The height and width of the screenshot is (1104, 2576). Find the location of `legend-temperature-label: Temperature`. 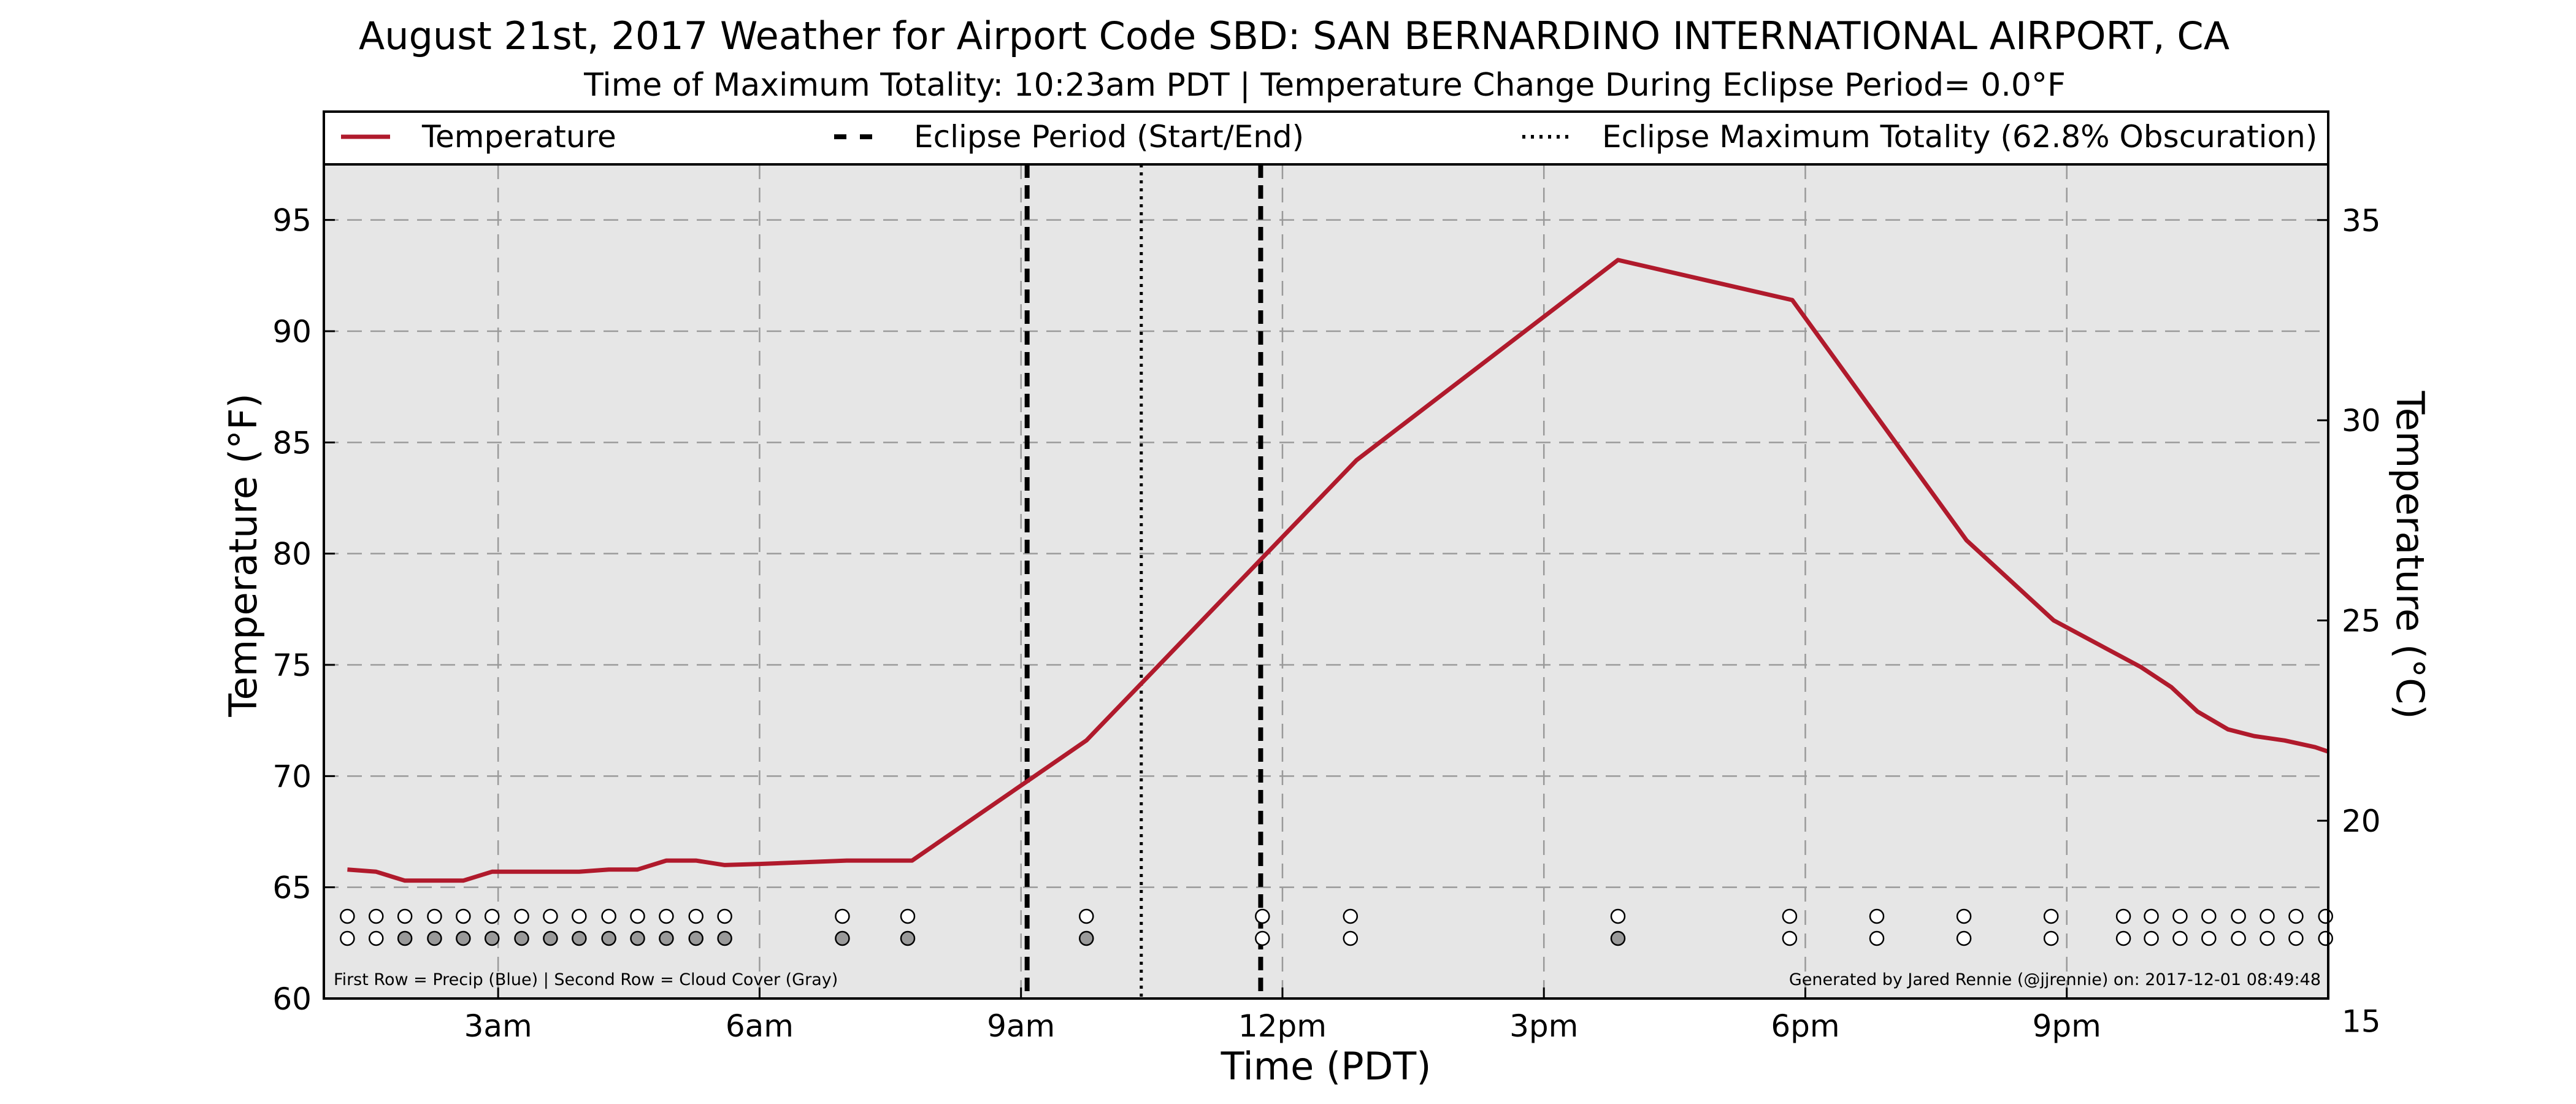

legend-temperature-label: Temperature is located at coordinates (518, 137).